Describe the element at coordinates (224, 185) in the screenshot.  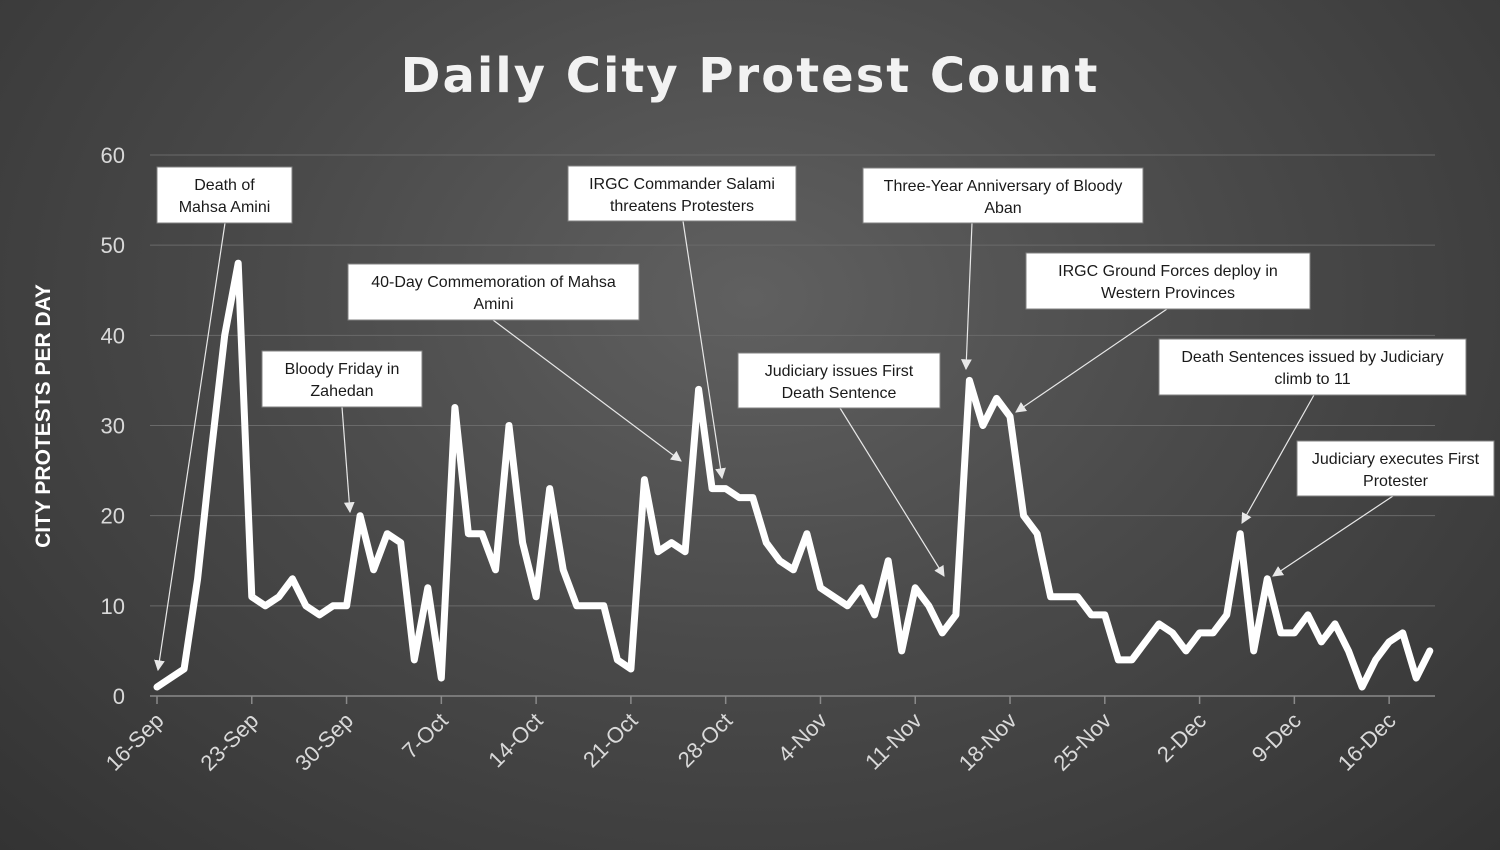
I see `annotation-label: Death of` at that location.